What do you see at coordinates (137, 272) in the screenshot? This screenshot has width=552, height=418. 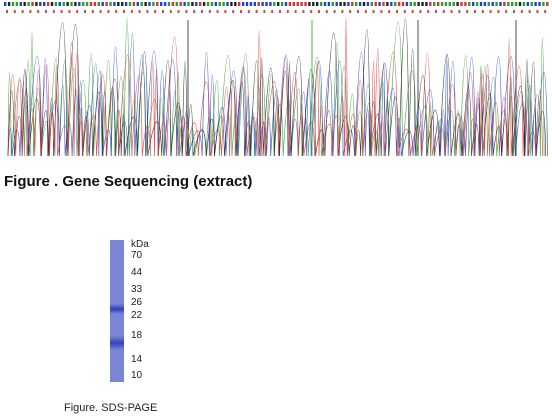 I see `mw-marker-44: 44` at bounding box center [137, 272].